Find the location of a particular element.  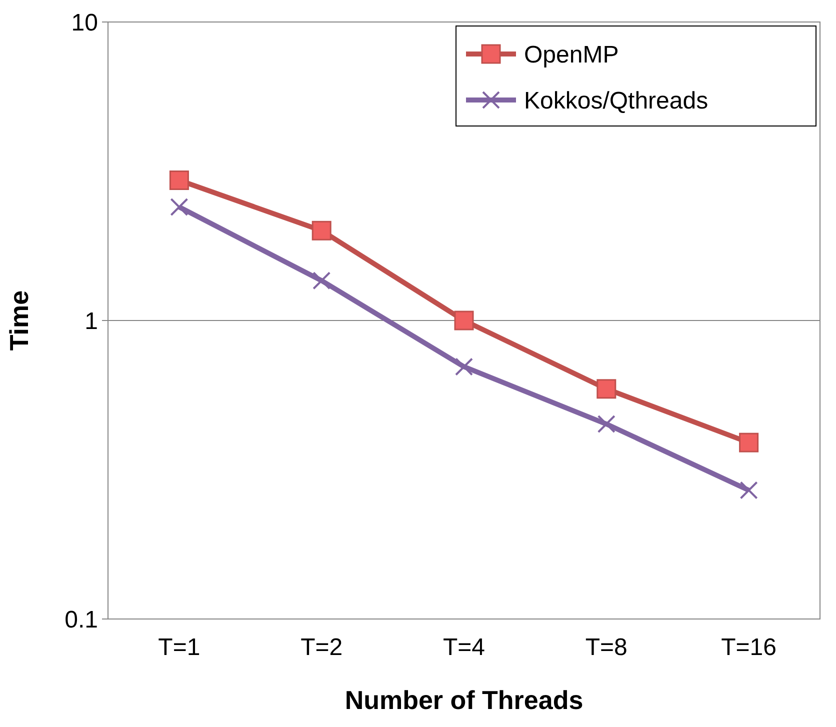

y-axis-title: Time is located at coordinates (19, 320).